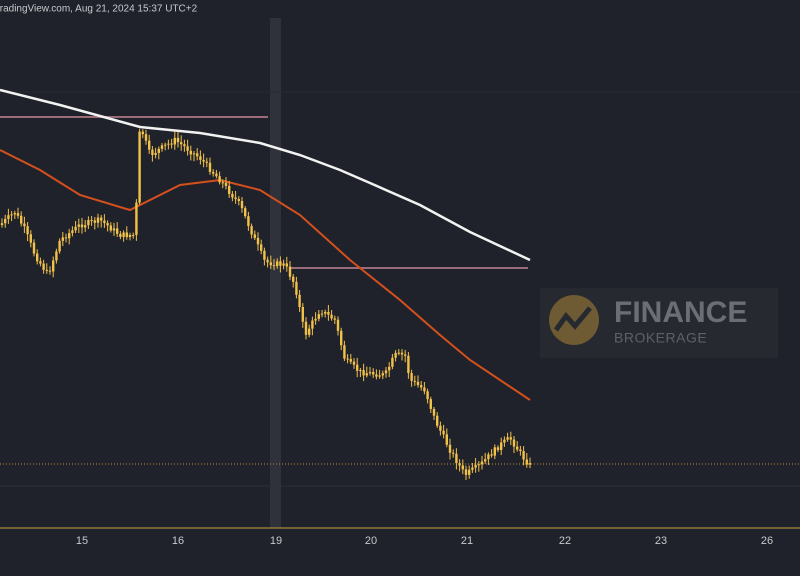 Image resolution: width=800 pixels, height=576 pixels. Describe the element at coordinates (680, 312) in the screenshot. I see `watermark-title: FINANCE` at that location.